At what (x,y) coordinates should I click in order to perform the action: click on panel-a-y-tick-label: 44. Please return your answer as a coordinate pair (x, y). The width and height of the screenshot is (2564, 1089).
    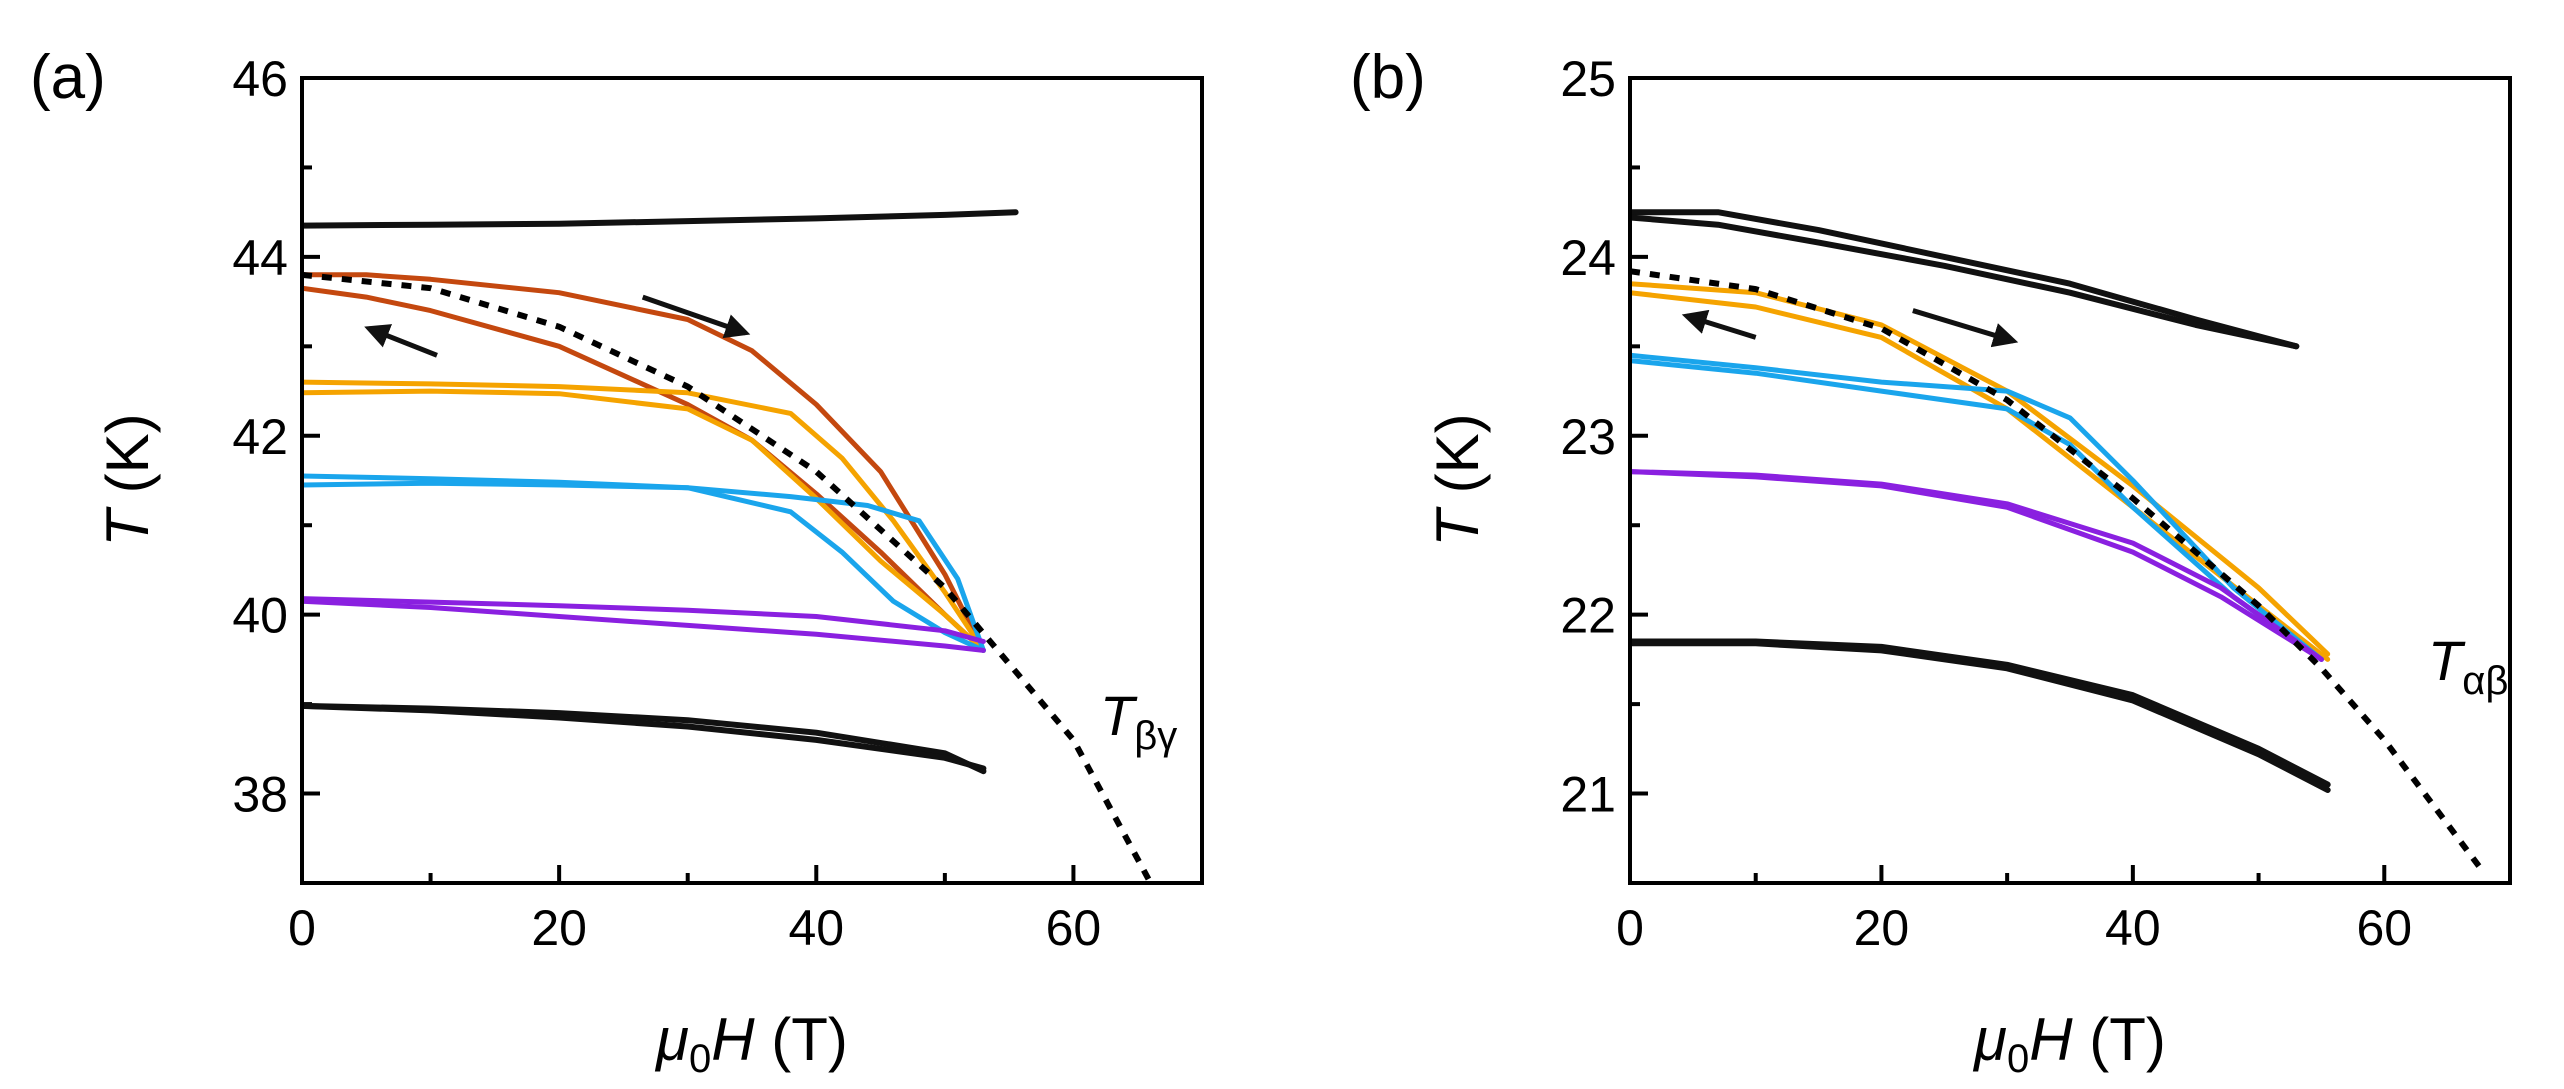
    Looking at the image, I should click on (260, 258).